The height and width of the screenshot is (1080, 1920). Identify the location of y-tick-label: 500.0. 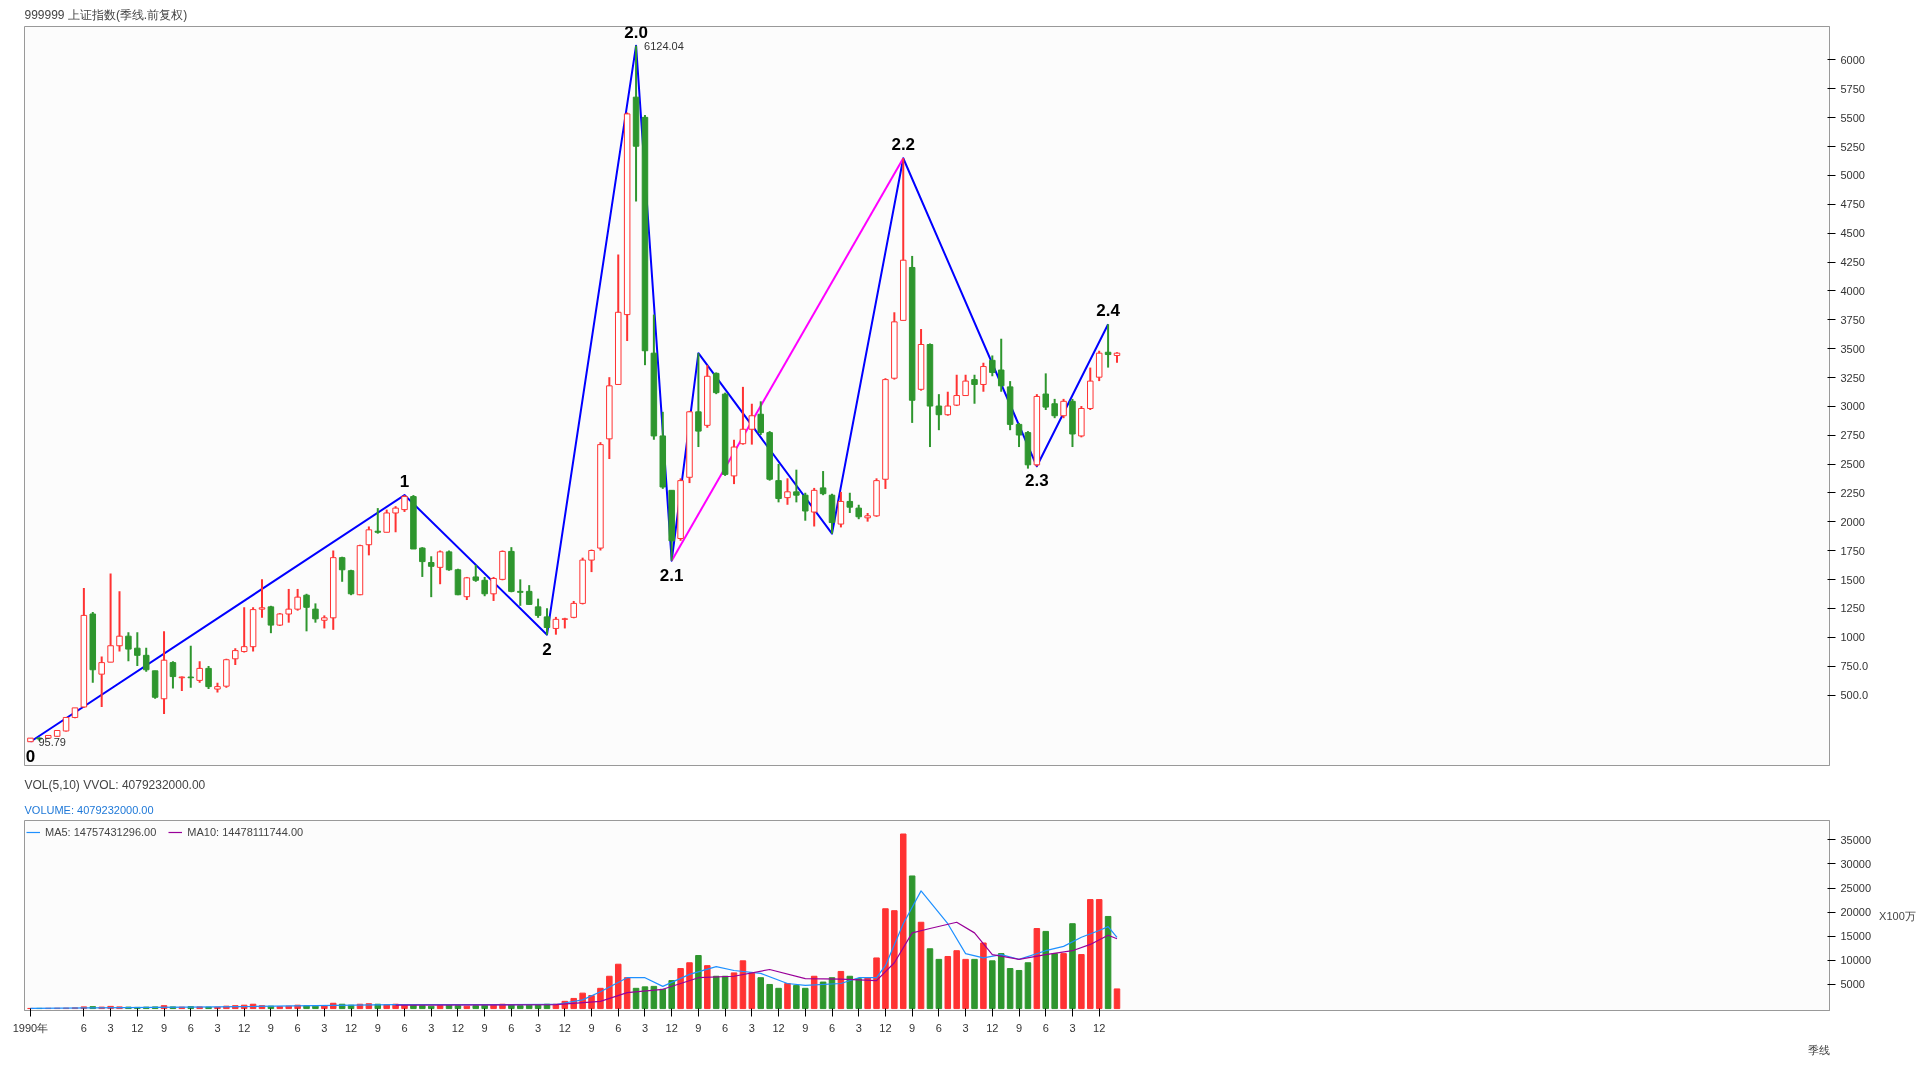
(1854, 695).